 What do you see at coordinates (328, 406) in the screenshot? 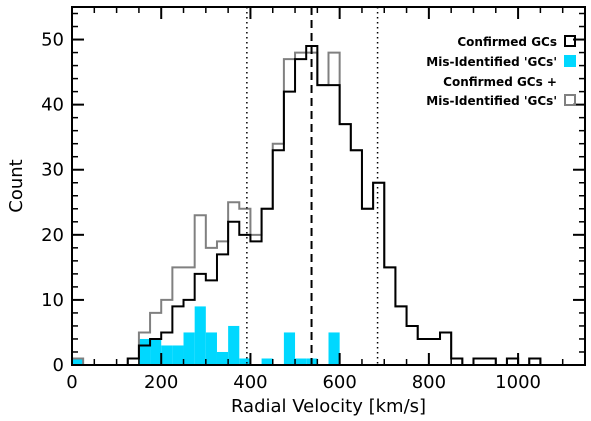
I see `x-axis-label: Radial Velocity [km/s]` at bounding box center [328, 406].